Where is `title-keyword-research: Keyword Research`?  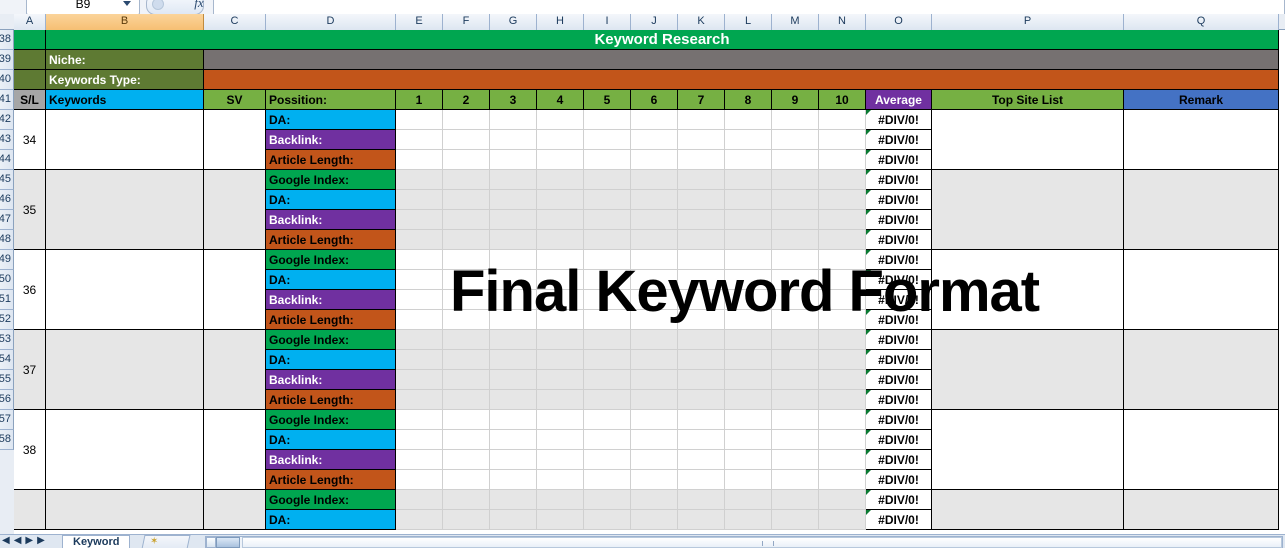 title-keyword-research: Keyword Research is located at coordinates (662, 40).